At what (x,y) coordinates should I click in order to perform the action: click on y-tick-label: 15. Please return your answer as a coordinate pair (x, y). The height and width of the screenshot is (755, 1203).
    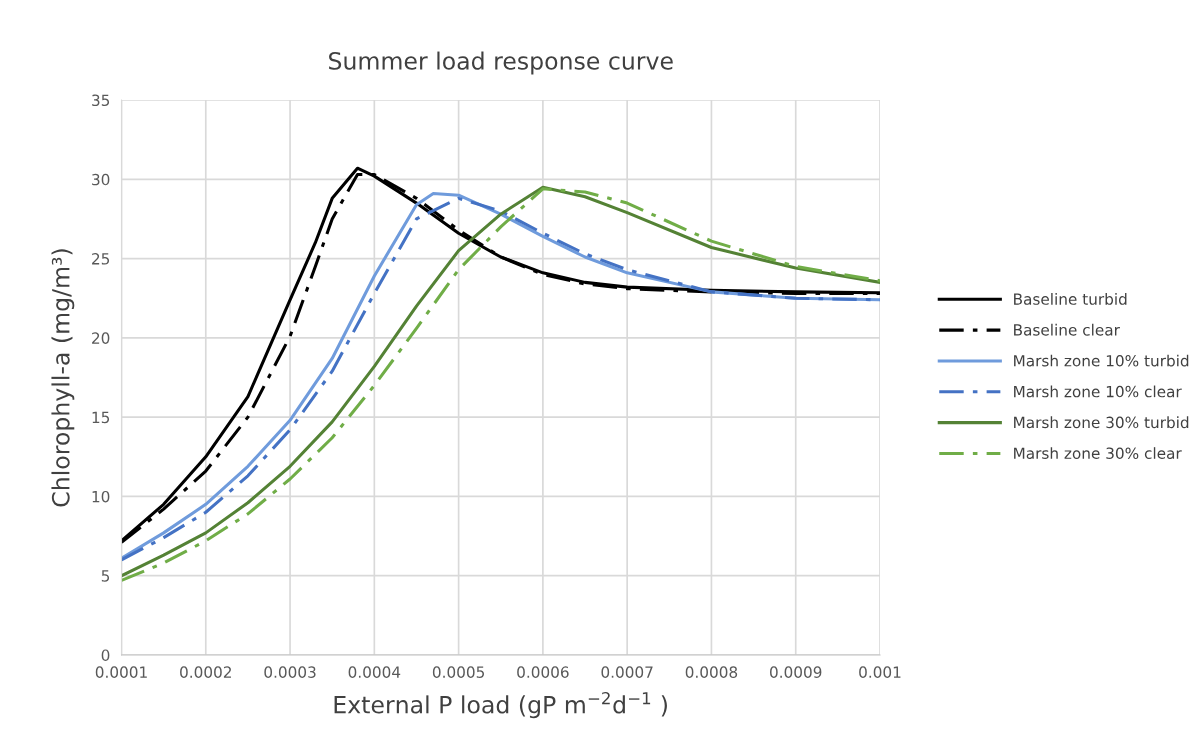
    Looking at the image, I should click on (101, 417).